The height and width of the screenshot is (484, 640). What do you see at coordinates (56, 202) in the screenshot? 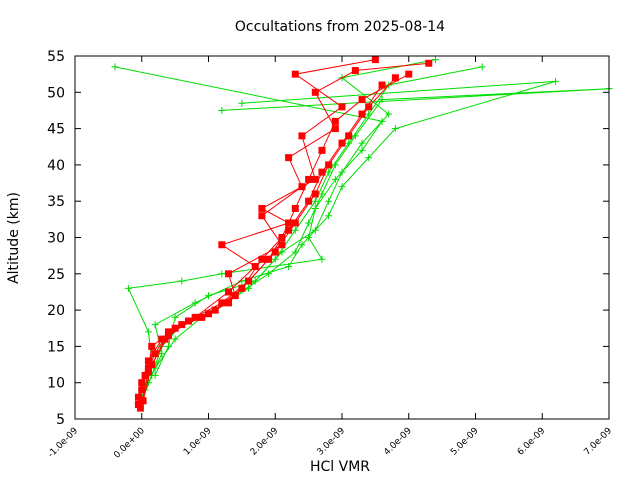
I see `y-tick-label: 35` at bounding box center [56, 202].